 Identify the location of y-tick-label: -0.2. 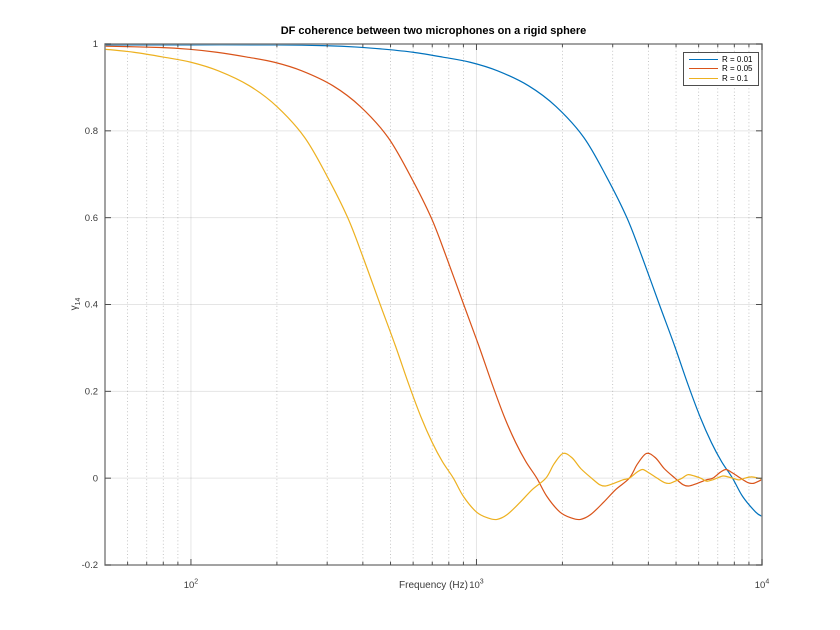
(90, 565).